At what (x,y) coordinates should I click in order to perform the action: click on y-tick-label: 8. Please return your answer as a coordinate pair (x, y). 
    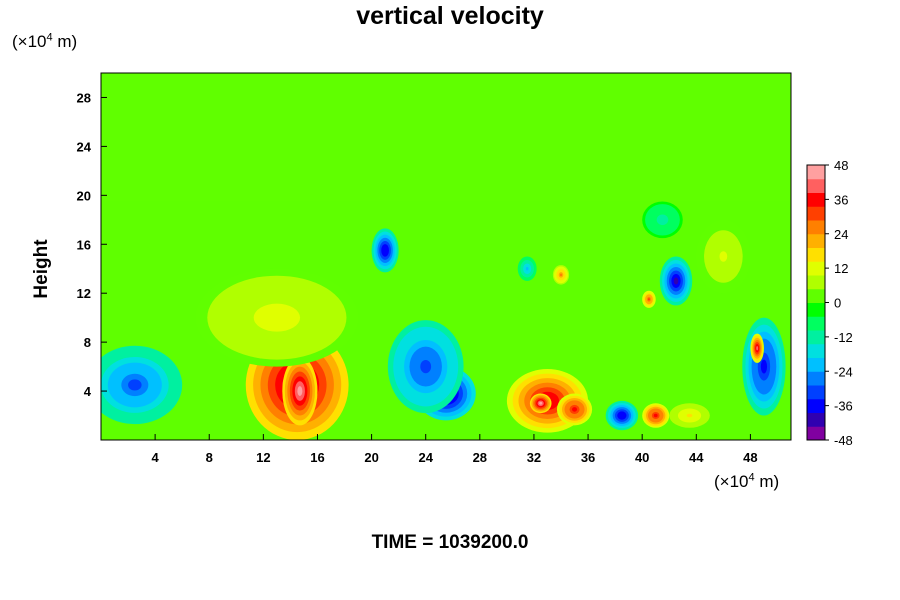
    Looking at the image, I should click on (87, 342).